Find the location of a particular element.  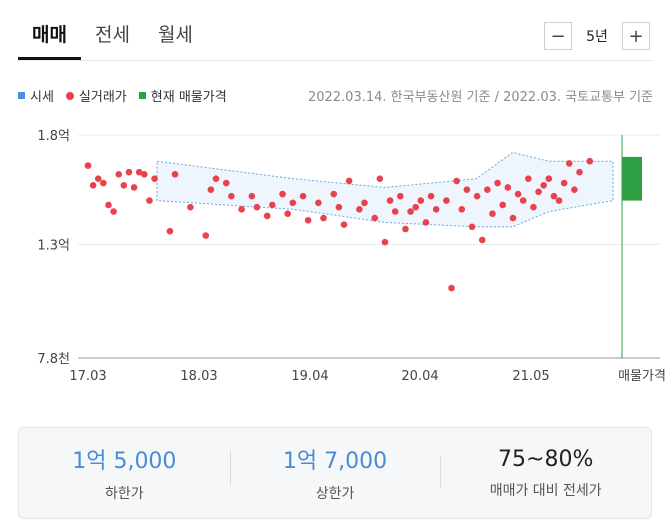

low-price-value: 1억 5,000 is located at coordinates (124, 461).